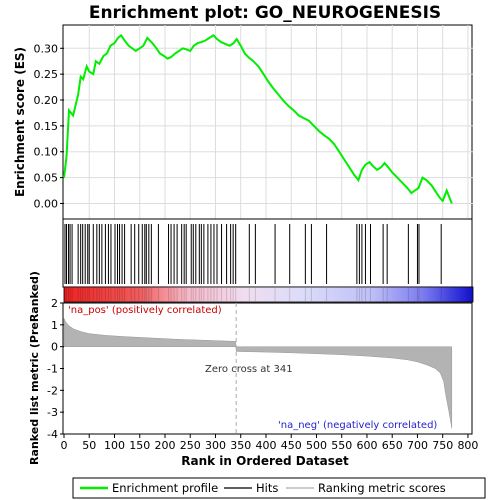  What do you see at coordinates (215, 445) in the screenshot?
I see `x-tick-label: 300` at bounding box center [215, 445].